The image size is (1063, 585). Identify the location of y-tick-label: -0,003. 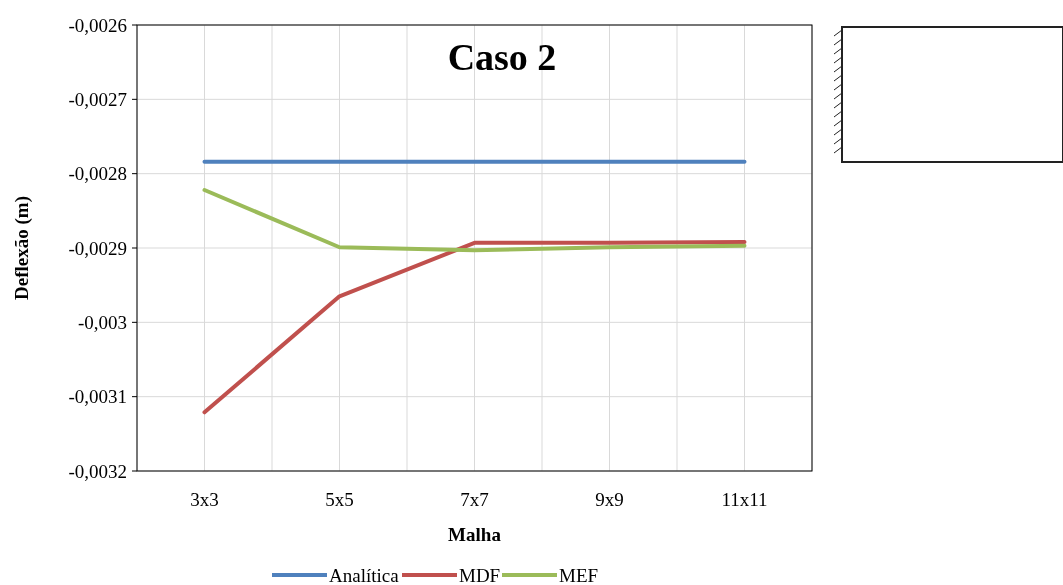
(102, 322).